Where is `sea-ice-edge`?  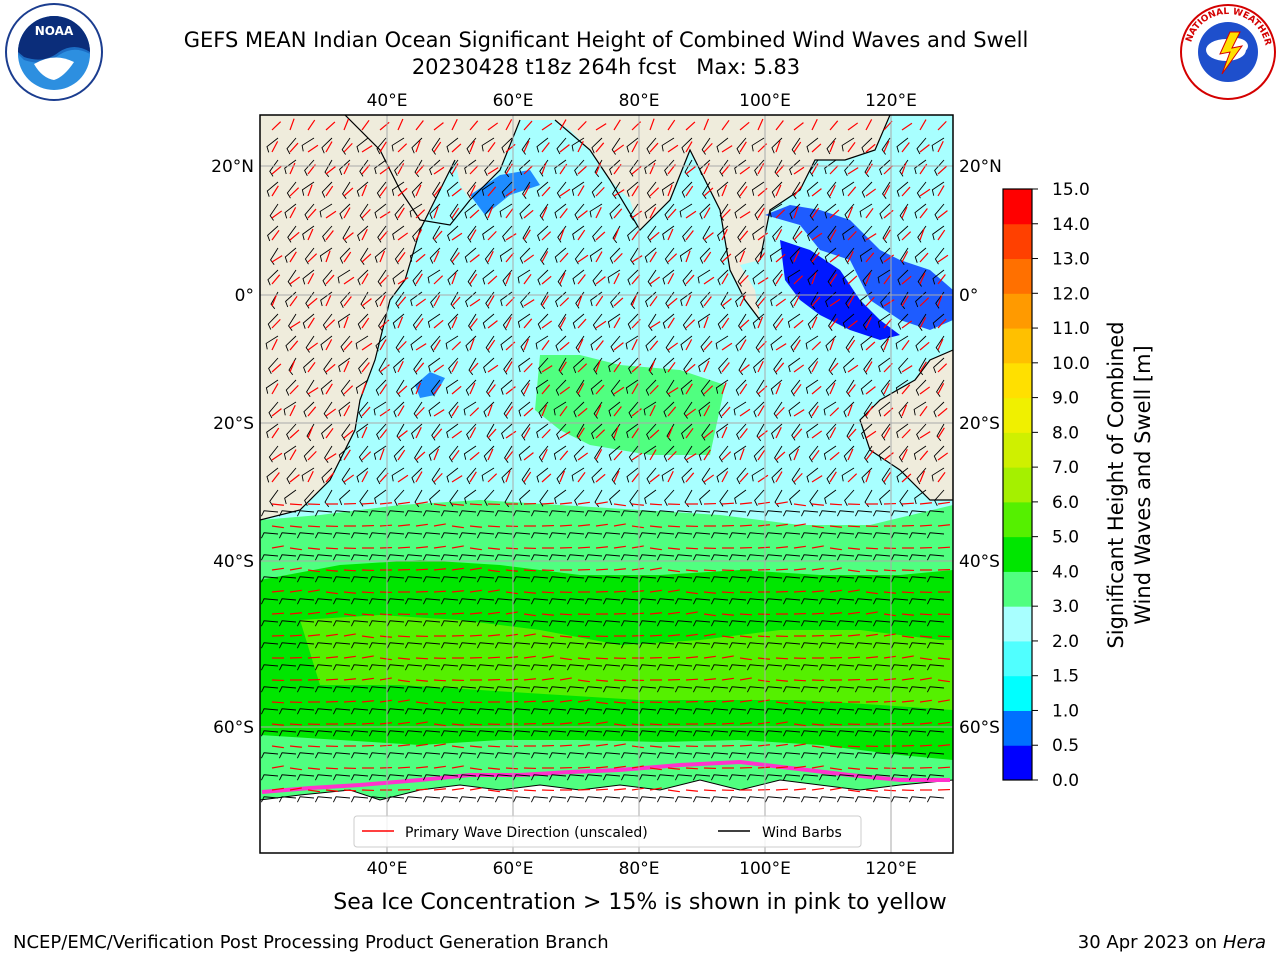 sea-ice-edge is located at coordinates (605, 776).